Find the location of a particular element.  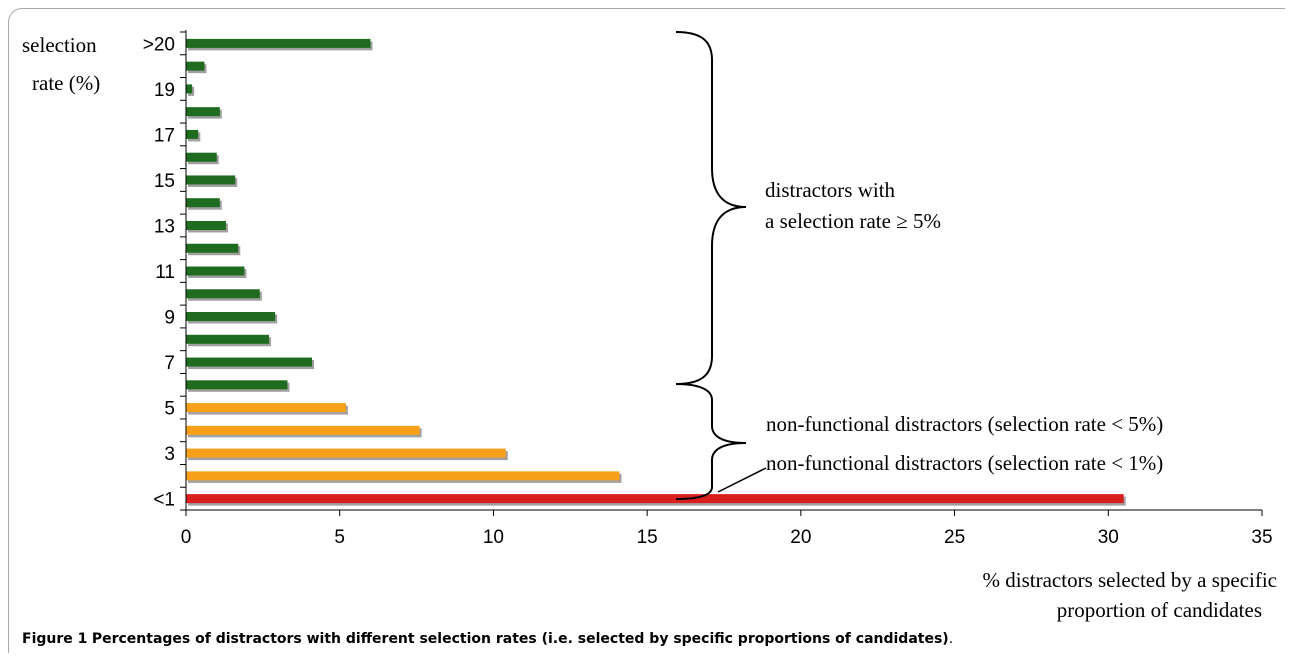

green-group-brace is located at coordinates (711, 208).